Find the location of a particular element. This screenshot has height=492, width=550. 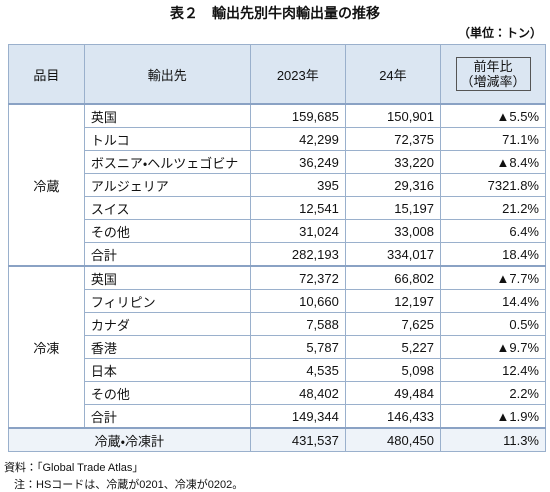

table-row: フィリピン 10,660 12,197 14.4% is located at coordinates (277, 301).